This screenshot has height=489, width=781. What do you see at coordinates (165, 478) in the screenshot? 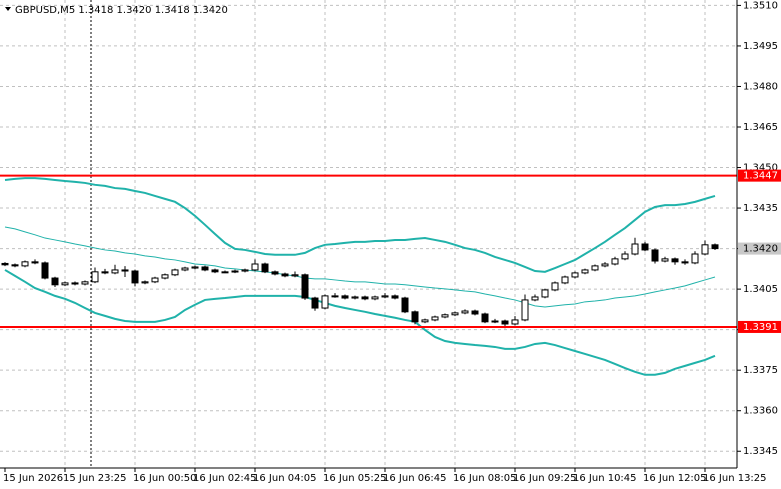
I see `x-tick-label: 16 Jun 00:50` at bounding box center [165, 478].